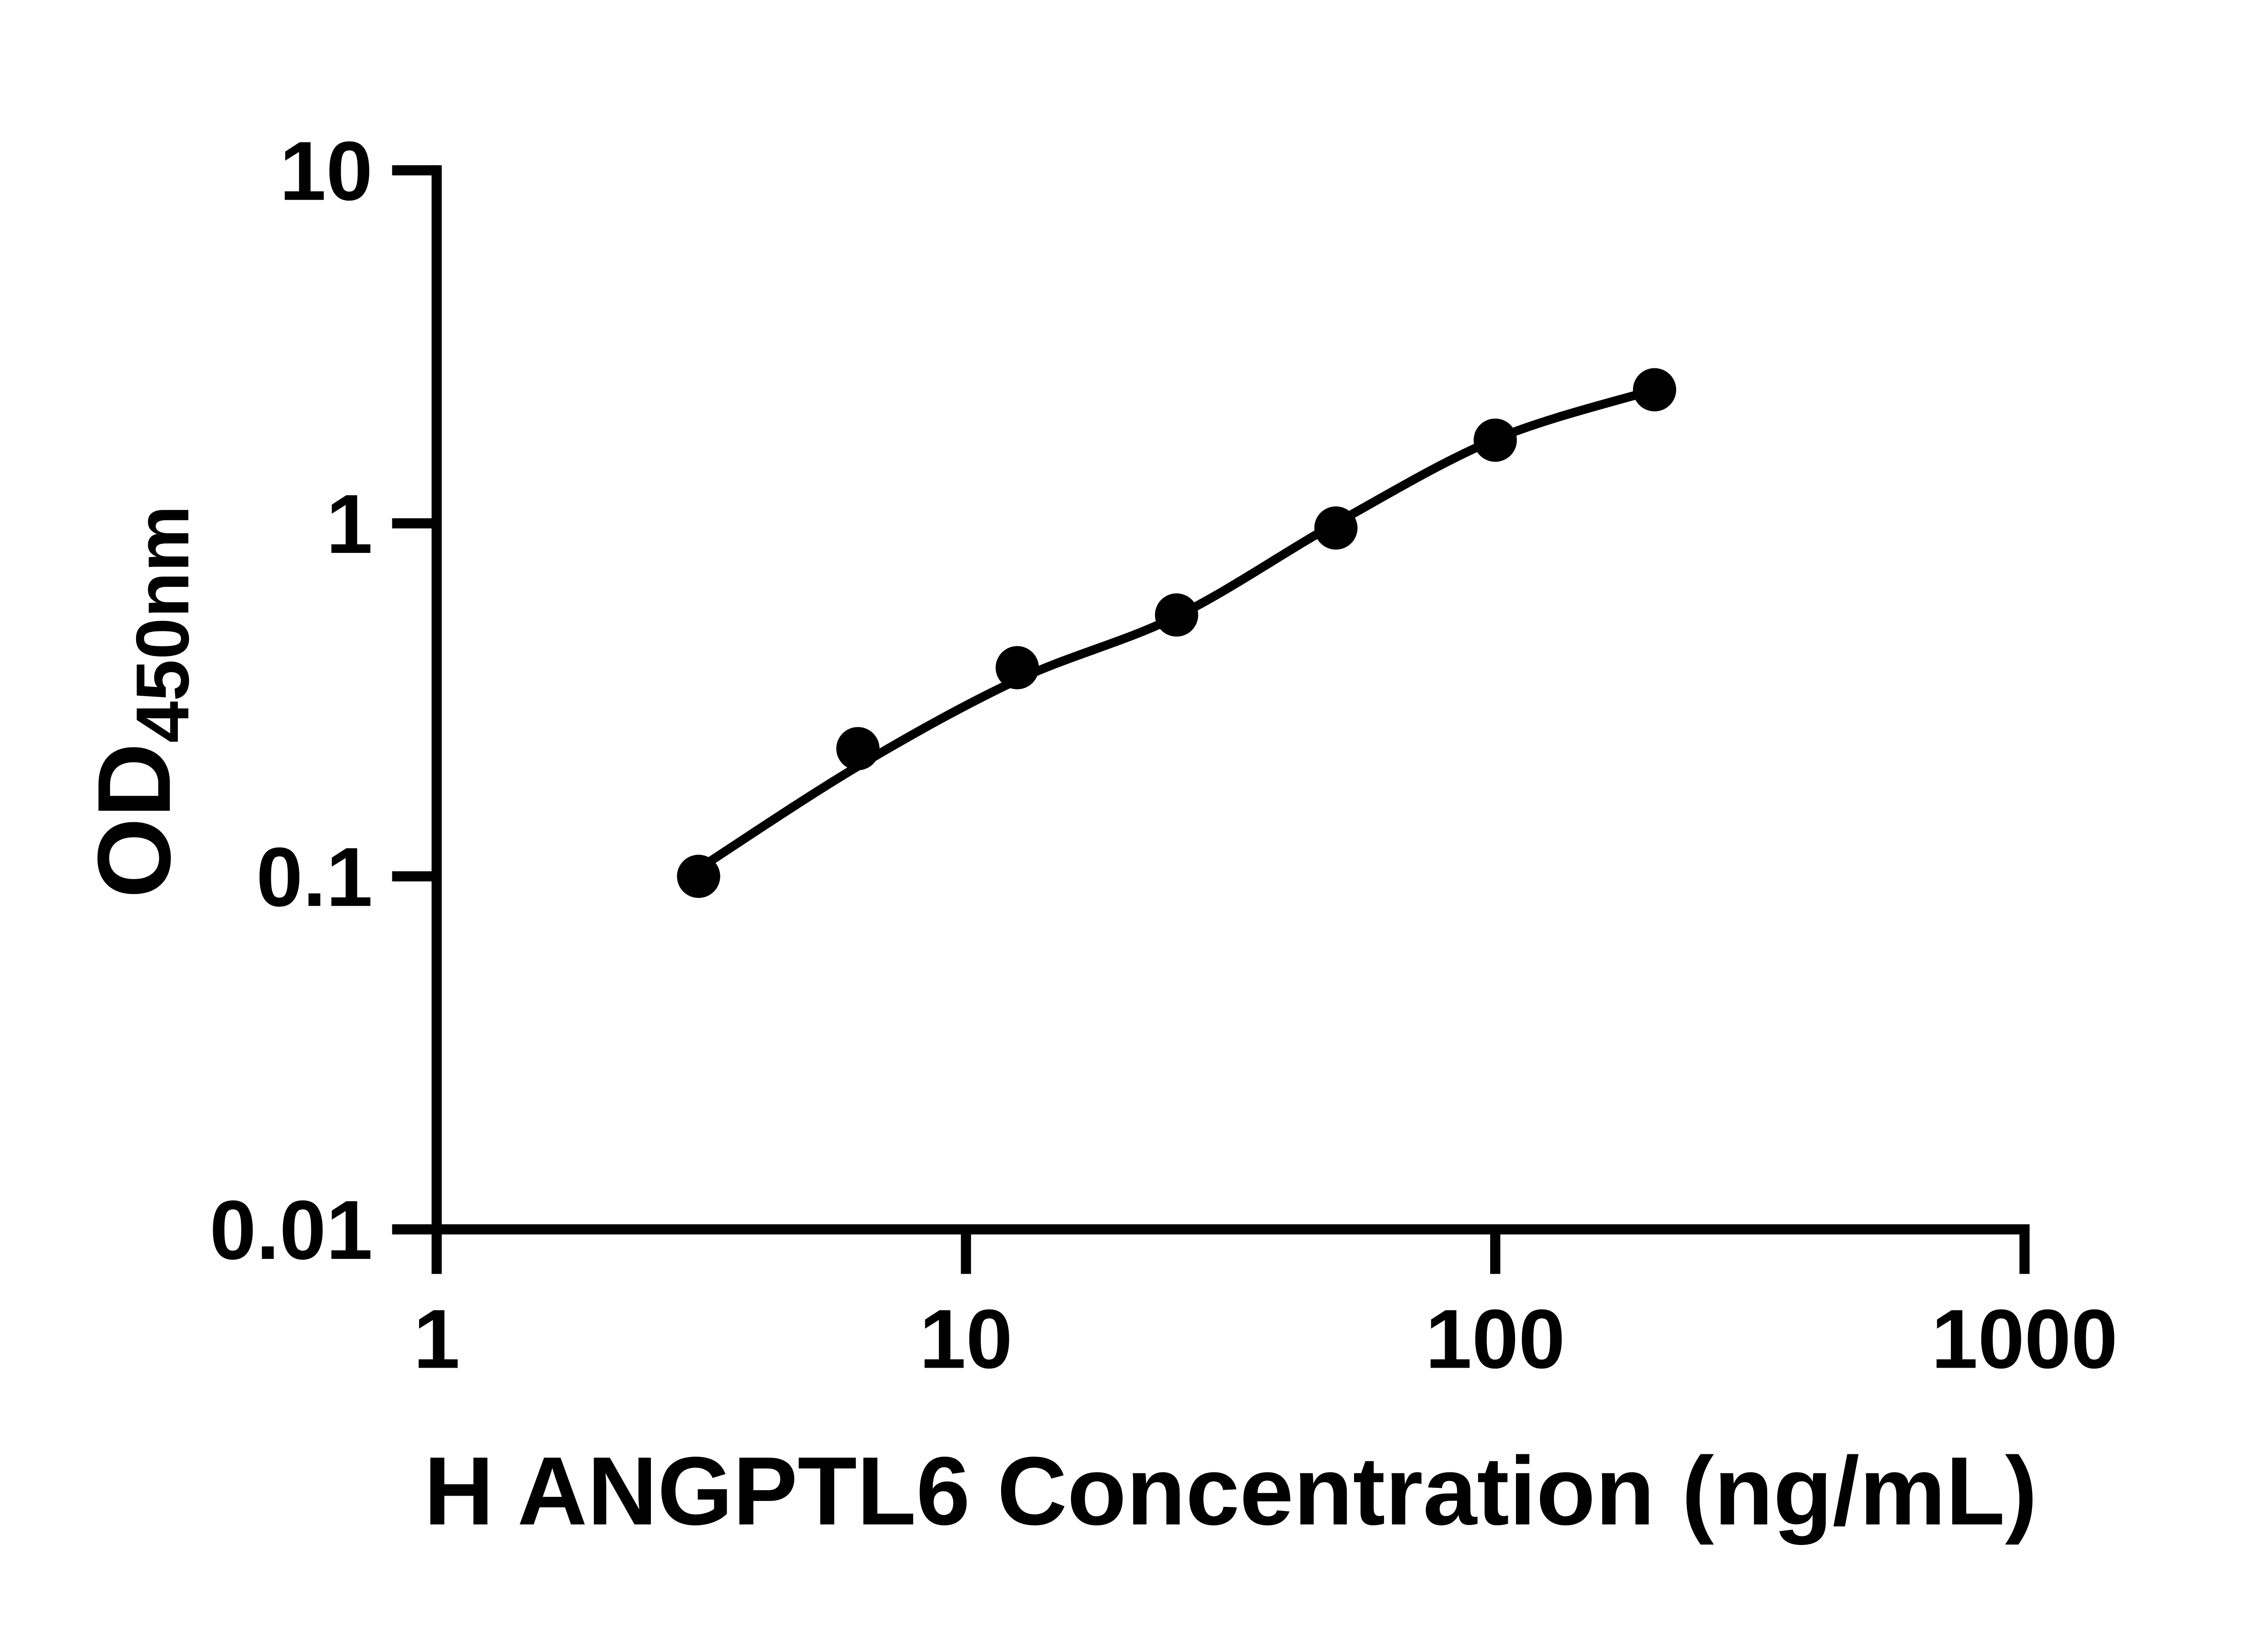  What do you see at coordinates (315, 877) in the screenshot?
I see `y-tick-label: 0.1` at bounding box center [315, 877].